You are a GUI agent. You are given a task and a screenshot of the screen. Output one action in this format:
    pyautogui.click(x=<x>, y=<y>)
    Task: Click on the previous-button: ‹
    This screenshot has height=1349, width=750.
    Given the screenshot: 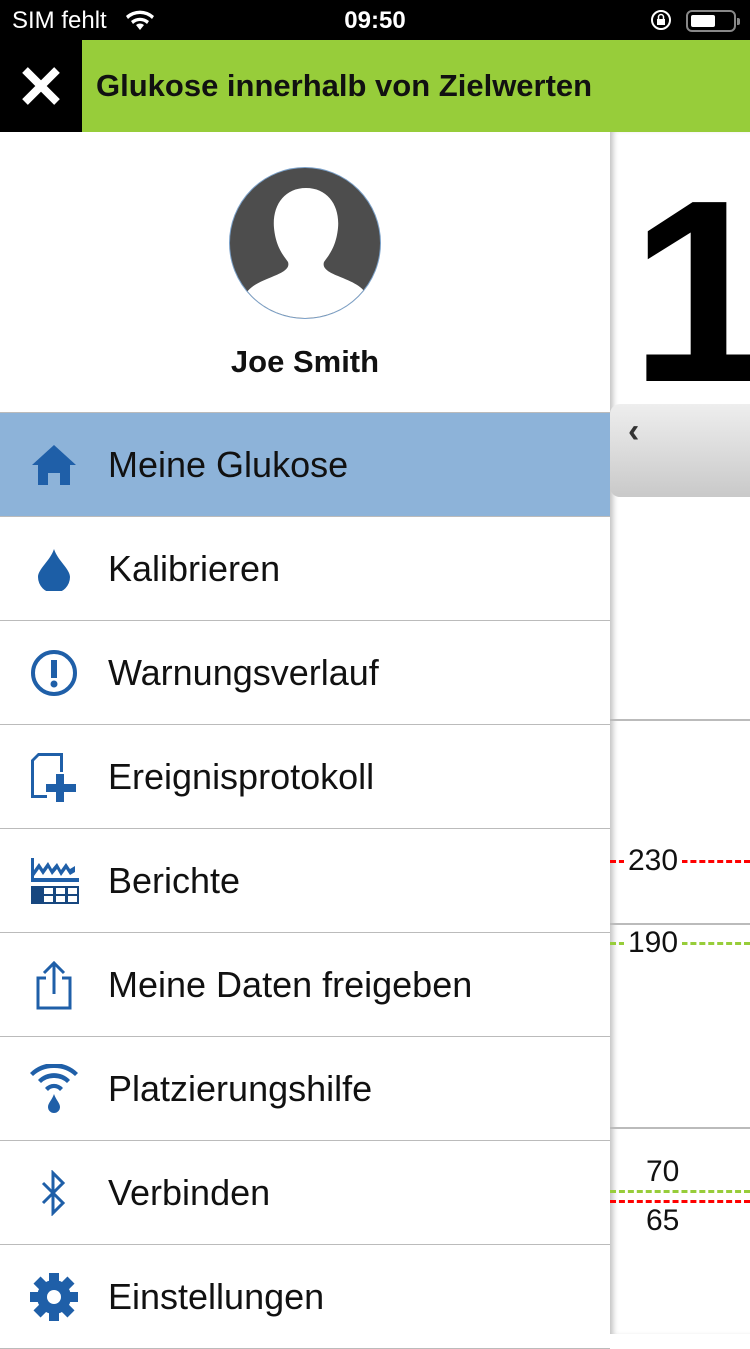 What is the action you would take?
    pyautogui.click(x=680, y=450)
    